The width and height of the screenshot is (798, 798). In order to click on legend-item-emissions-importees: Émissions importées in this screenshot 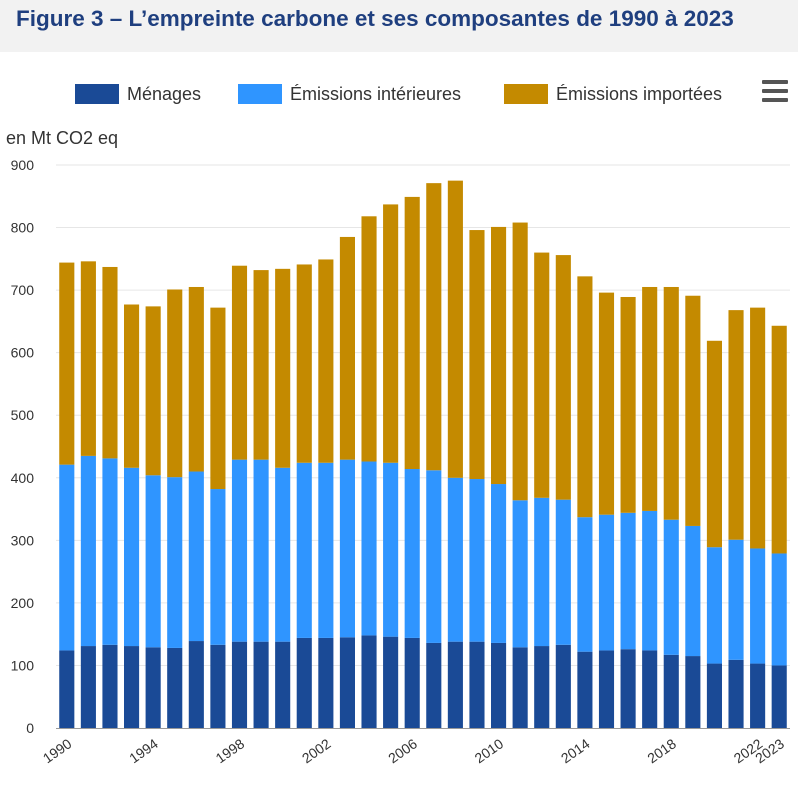, I will do `click(613, 94)`.